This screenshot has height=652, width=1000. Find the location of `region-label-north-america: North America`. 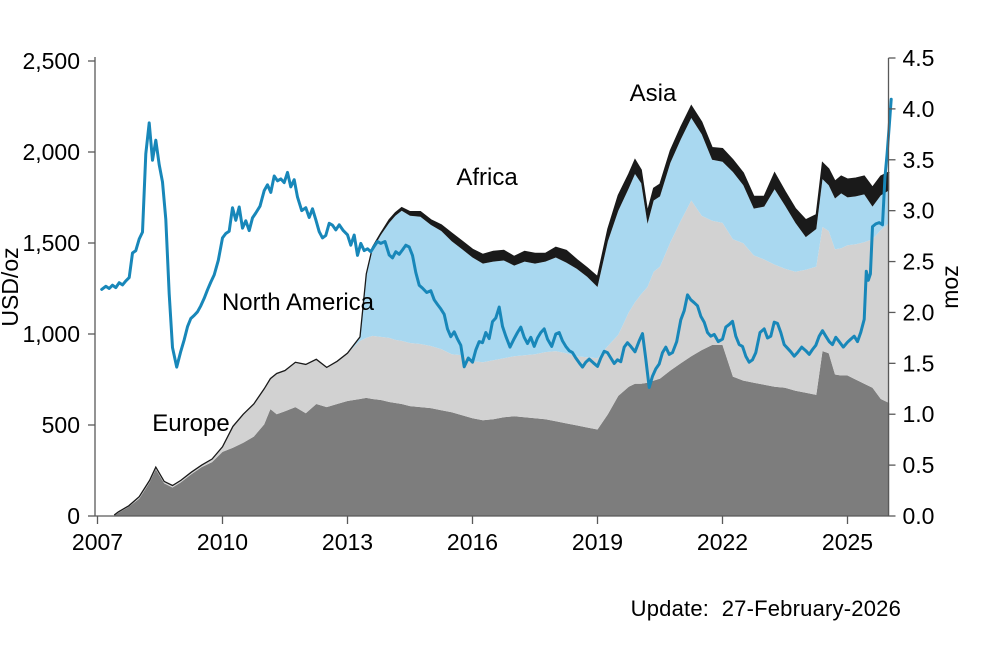

region-label-north-america: North America is located at coordinates (298, 302).